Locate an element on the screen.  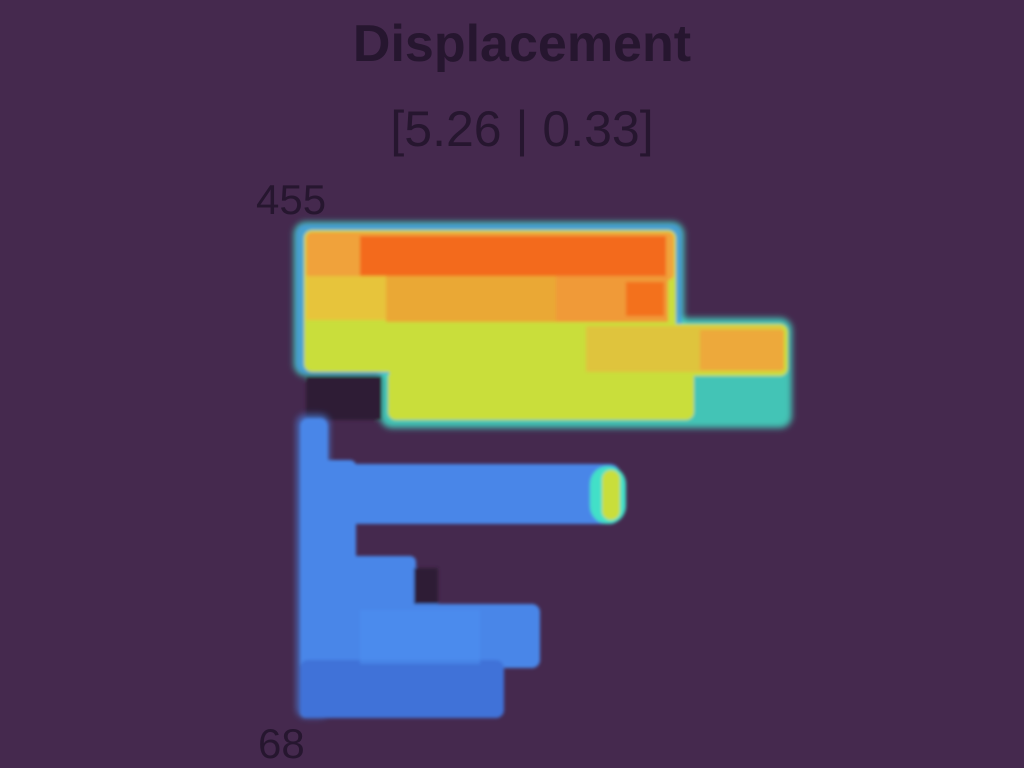
upper-hot-region is located at coordinates (543, 325).